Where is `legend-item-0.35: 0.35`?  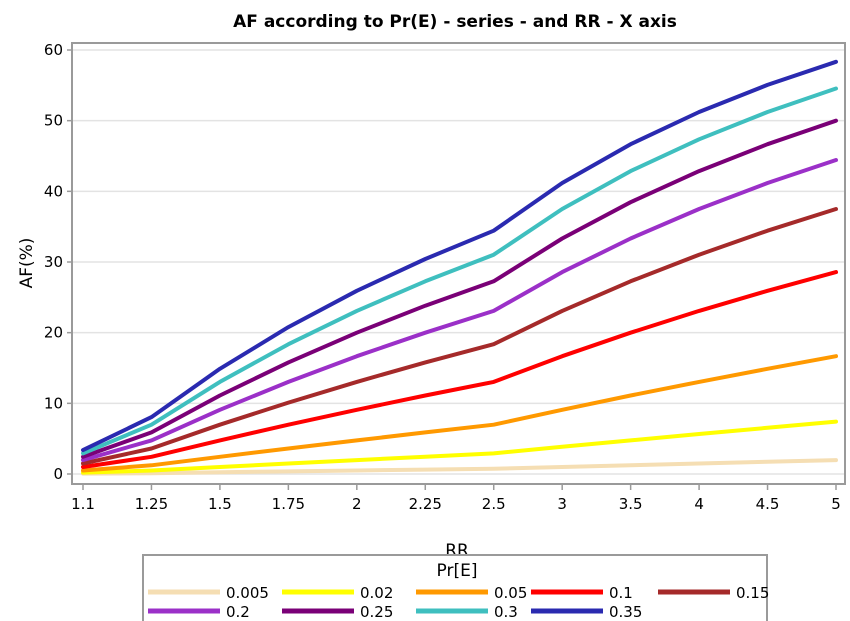 legend-item-0.35: 0.35 is located at coordinates (586, 612).